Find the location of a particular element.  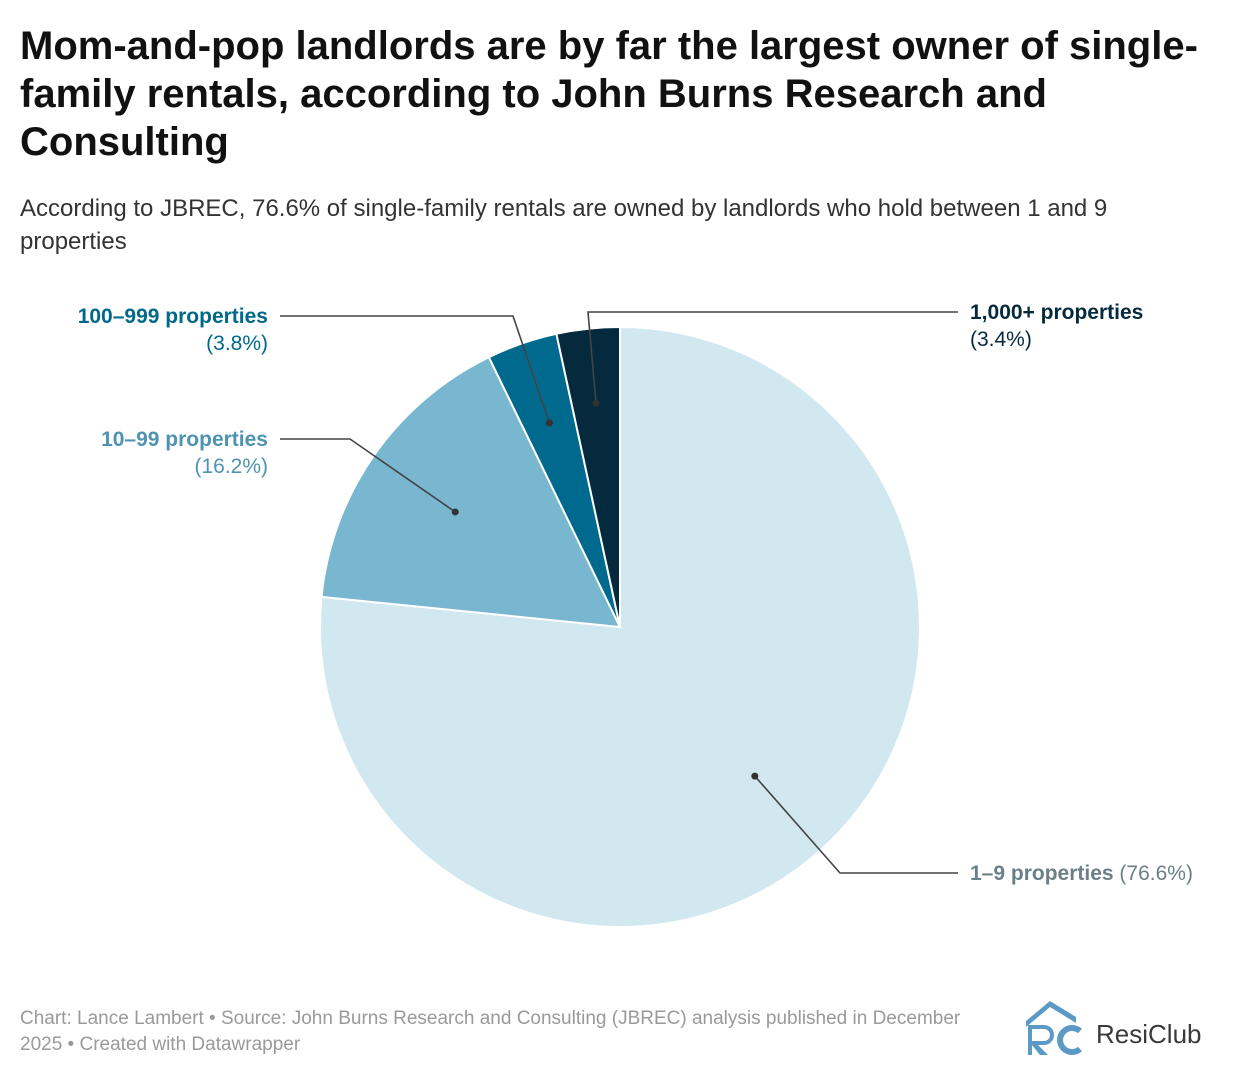

slice-value-1-000-properties: (3.4%) is located at coordinates (1001, 339).